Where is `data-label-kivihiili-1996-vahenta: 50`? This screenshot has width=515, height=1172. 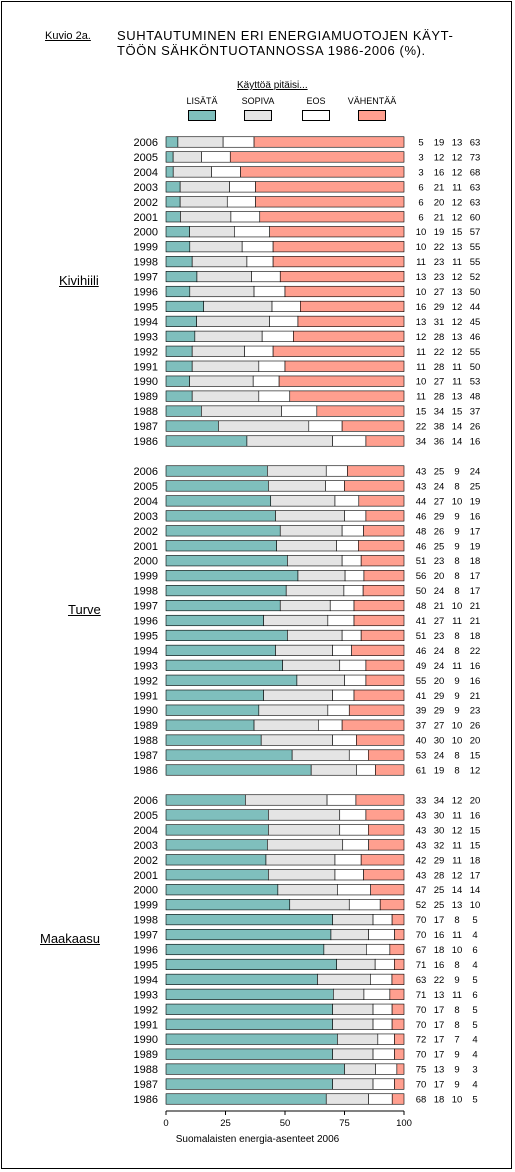 data-label-kivihiili-1996-vahenta: 50 is located at coordinates (475, 292).